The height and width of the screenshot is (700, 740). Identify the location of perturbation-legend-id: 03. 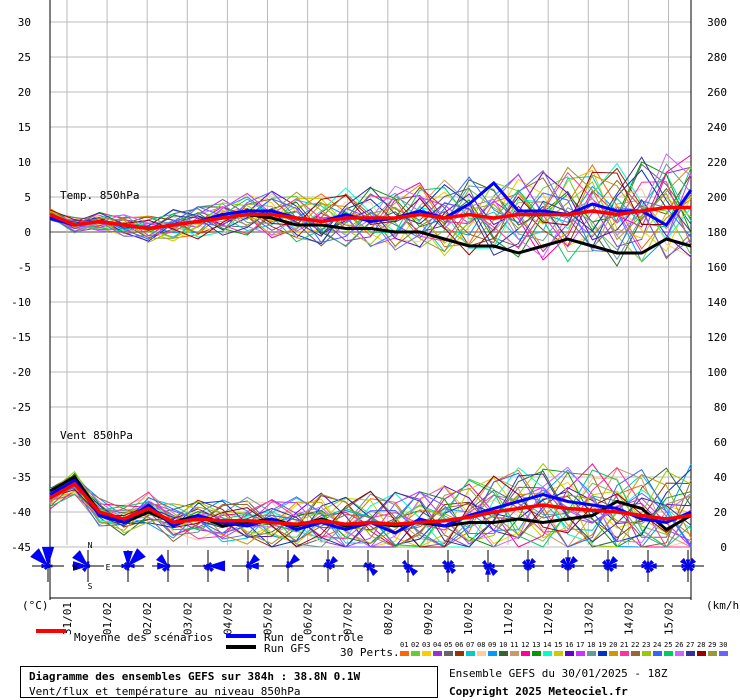
(426, 645).